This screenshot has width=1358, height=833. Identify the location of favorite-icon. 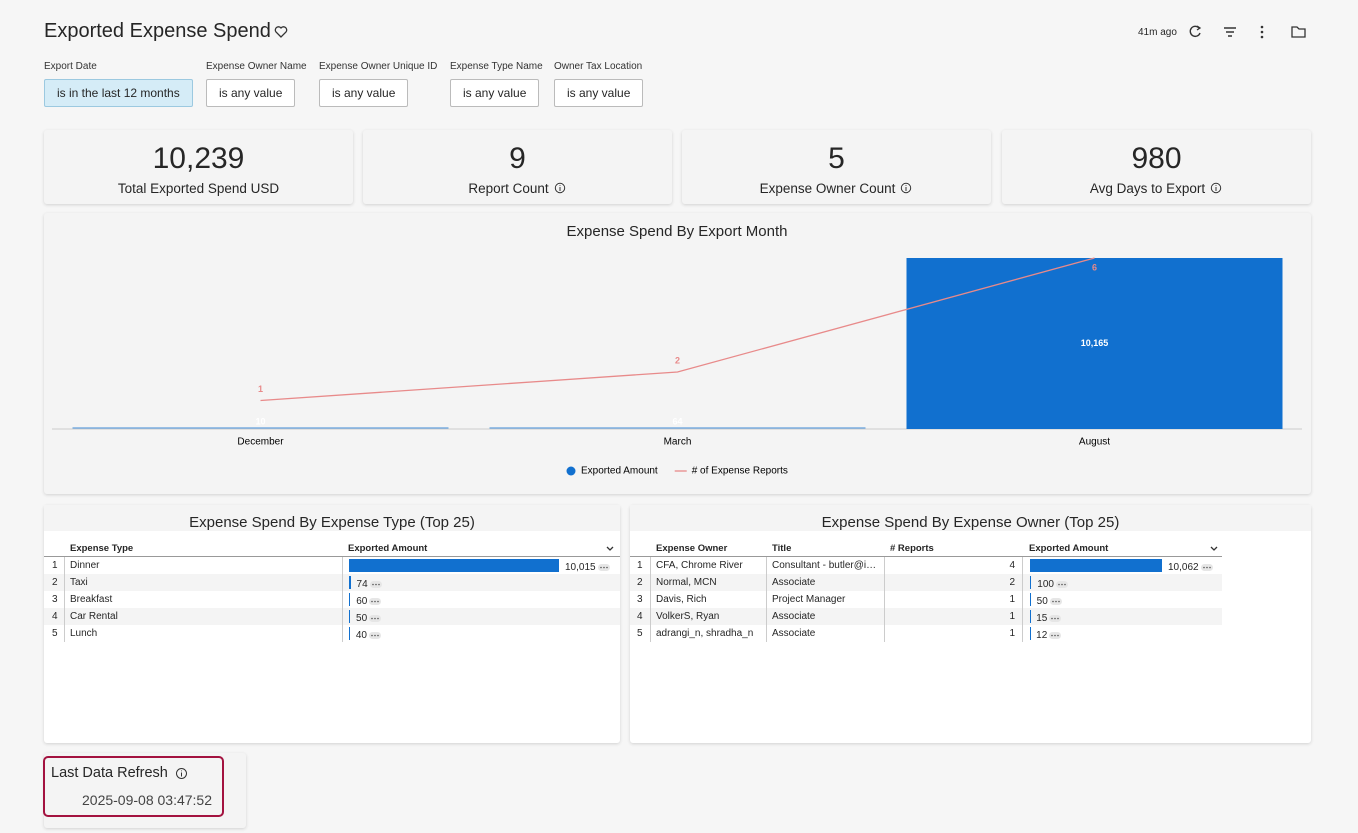
(281, 32).